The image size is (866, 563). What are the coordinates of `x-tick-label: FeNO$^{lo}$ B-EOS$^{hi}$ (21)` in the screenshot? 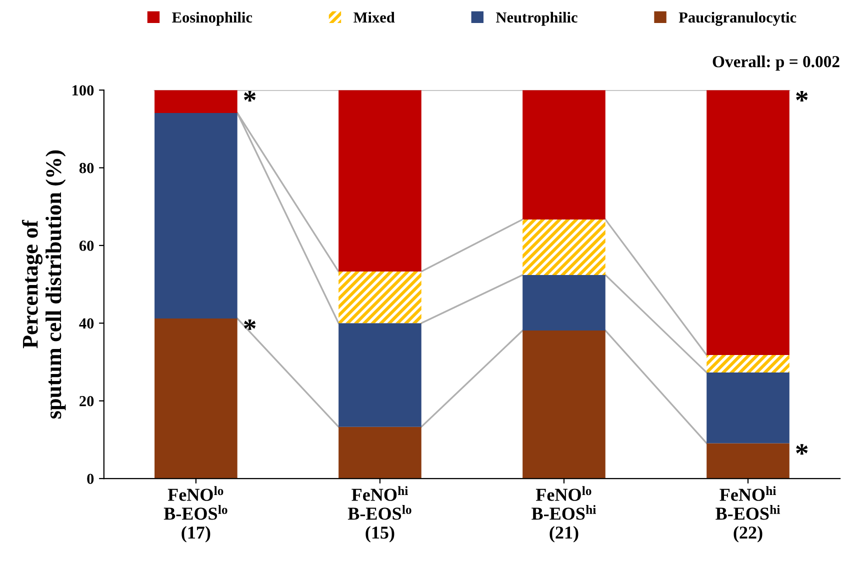 It's located at (564, 514).